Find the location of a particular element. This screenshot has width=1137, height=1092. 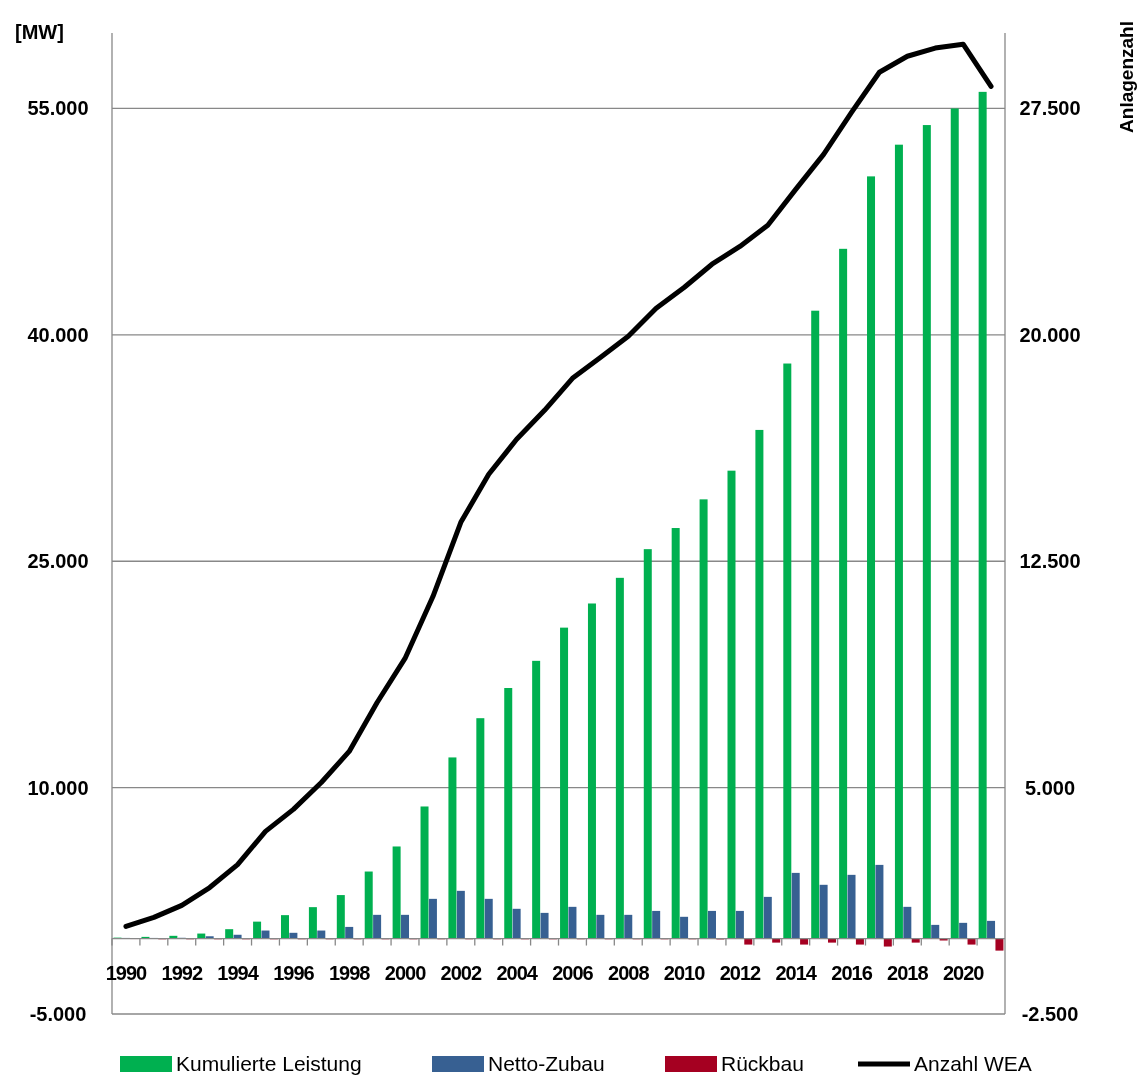

x-tick-label: 2006 is located at coordinates (573, 972).